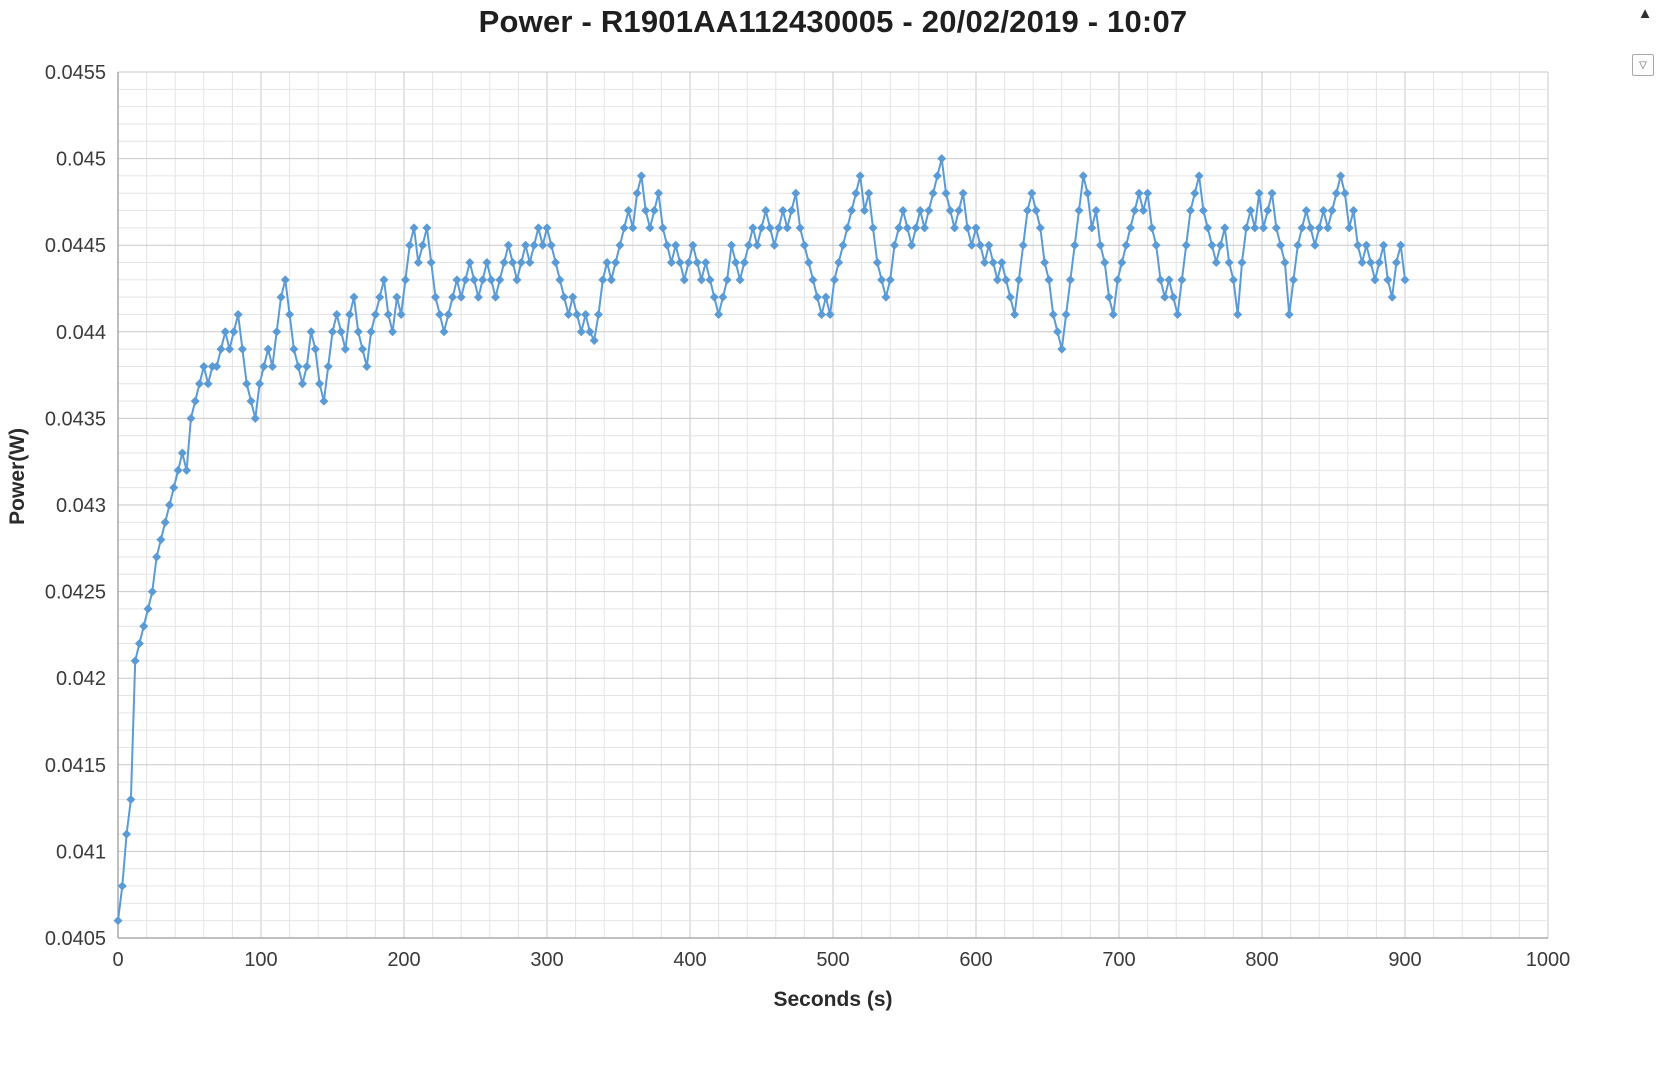 This screenshot has width=1658, height=1069. Describe the element at coordinates (75, 419) in the screenshot. I see `svg-text: 0.0435` at that location.